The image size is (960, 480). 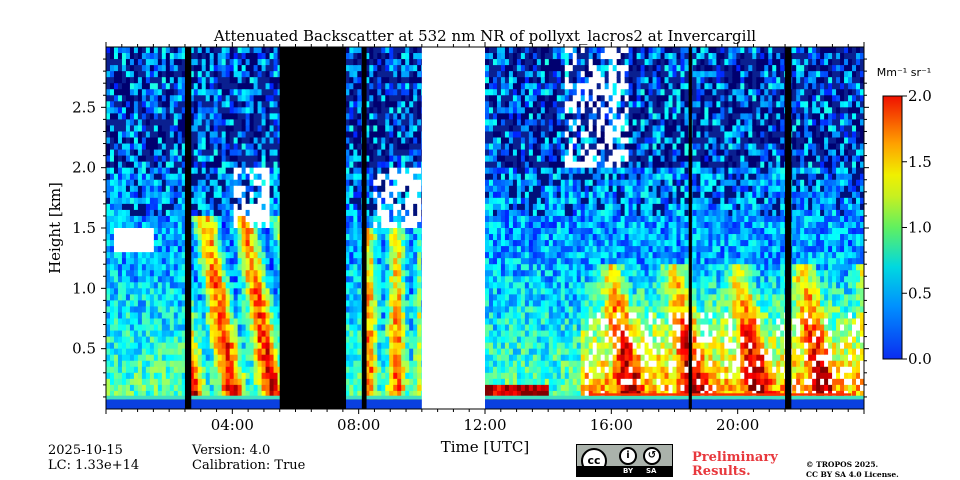 What do you see at coordinates (249, 465) in the screenshot?
I see `calibration-label: Calibration: True` at bounding box center [249, 465].